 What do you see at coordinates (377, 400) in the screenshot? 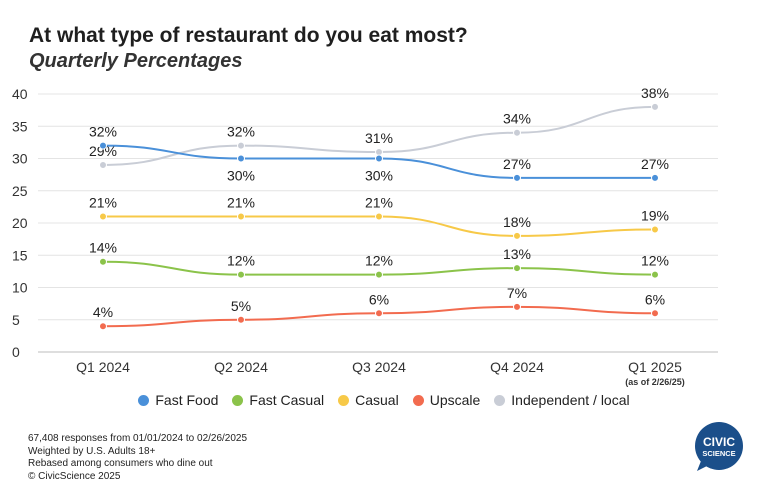
I see `legend-label: Casual` at bounding box center [377, 400].